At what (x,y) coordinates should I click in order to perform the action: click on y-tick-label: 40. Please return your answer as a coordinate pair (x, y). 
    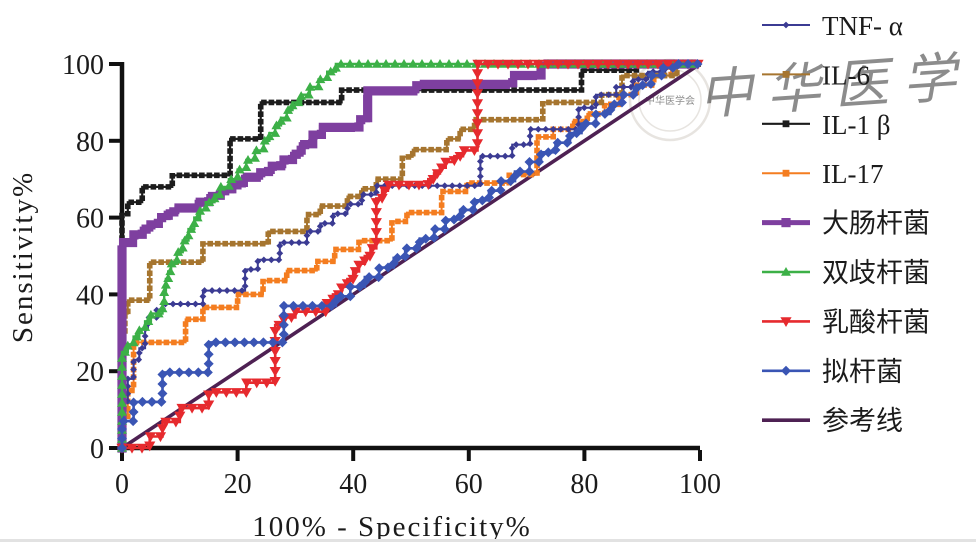
    Looking at the image, I should click on (90, 295).